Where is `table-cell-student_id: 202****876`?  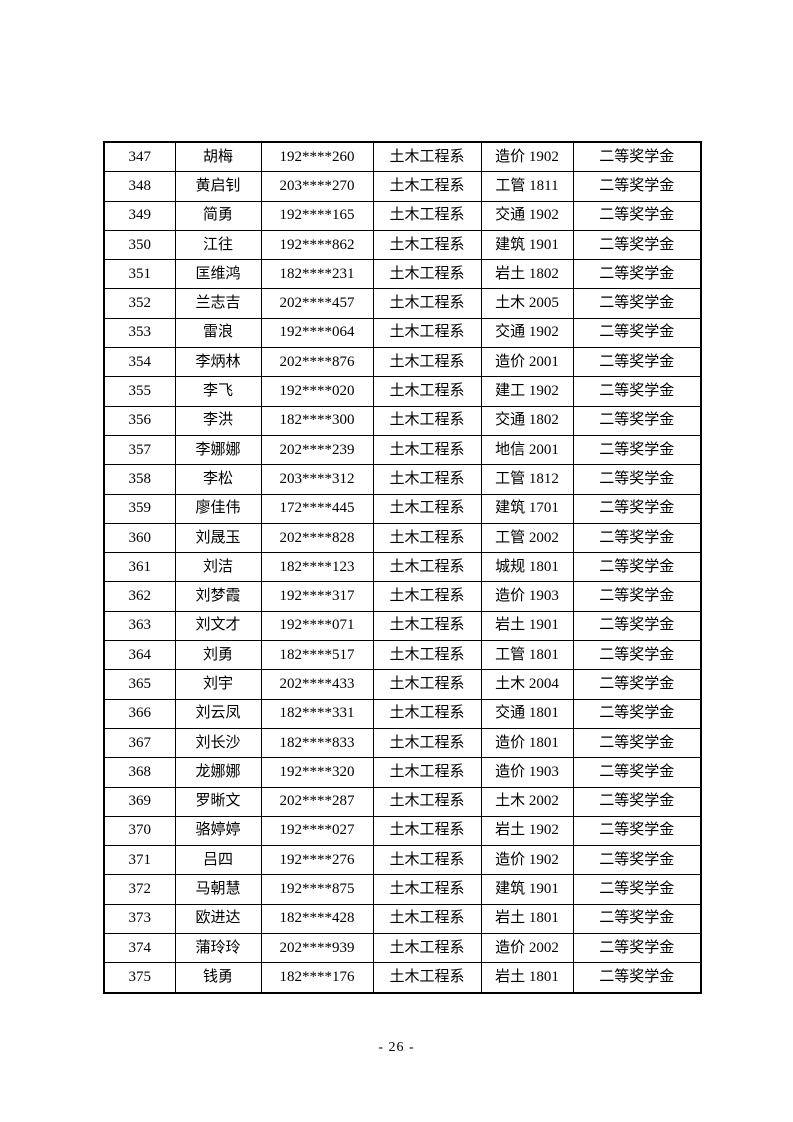
table-cell-student_id: 202****876 is located at coordinates (317, 362).